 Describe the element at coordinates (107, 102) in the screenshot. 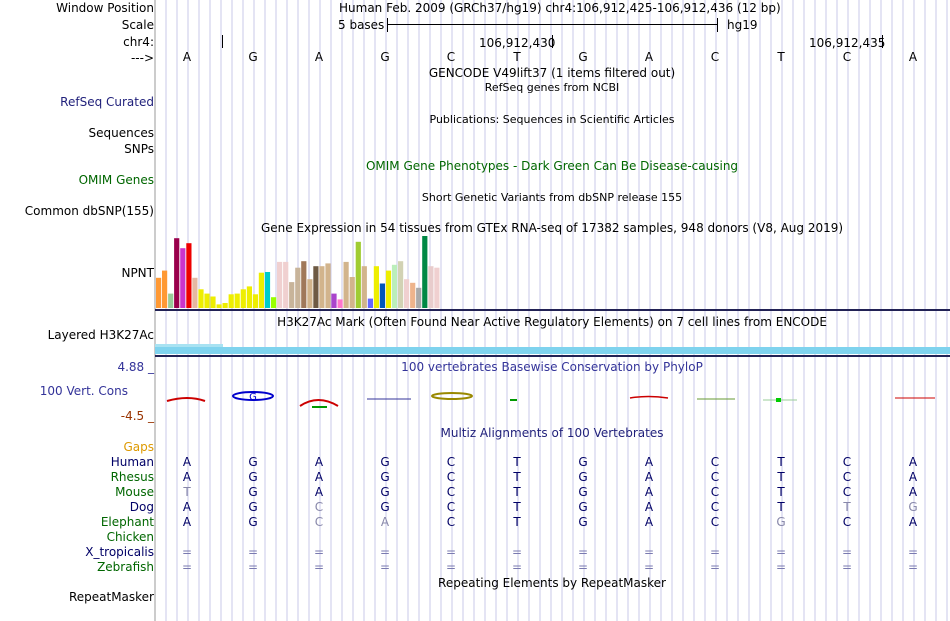

I see `refseq-label: RefSeq Curated` at that location.